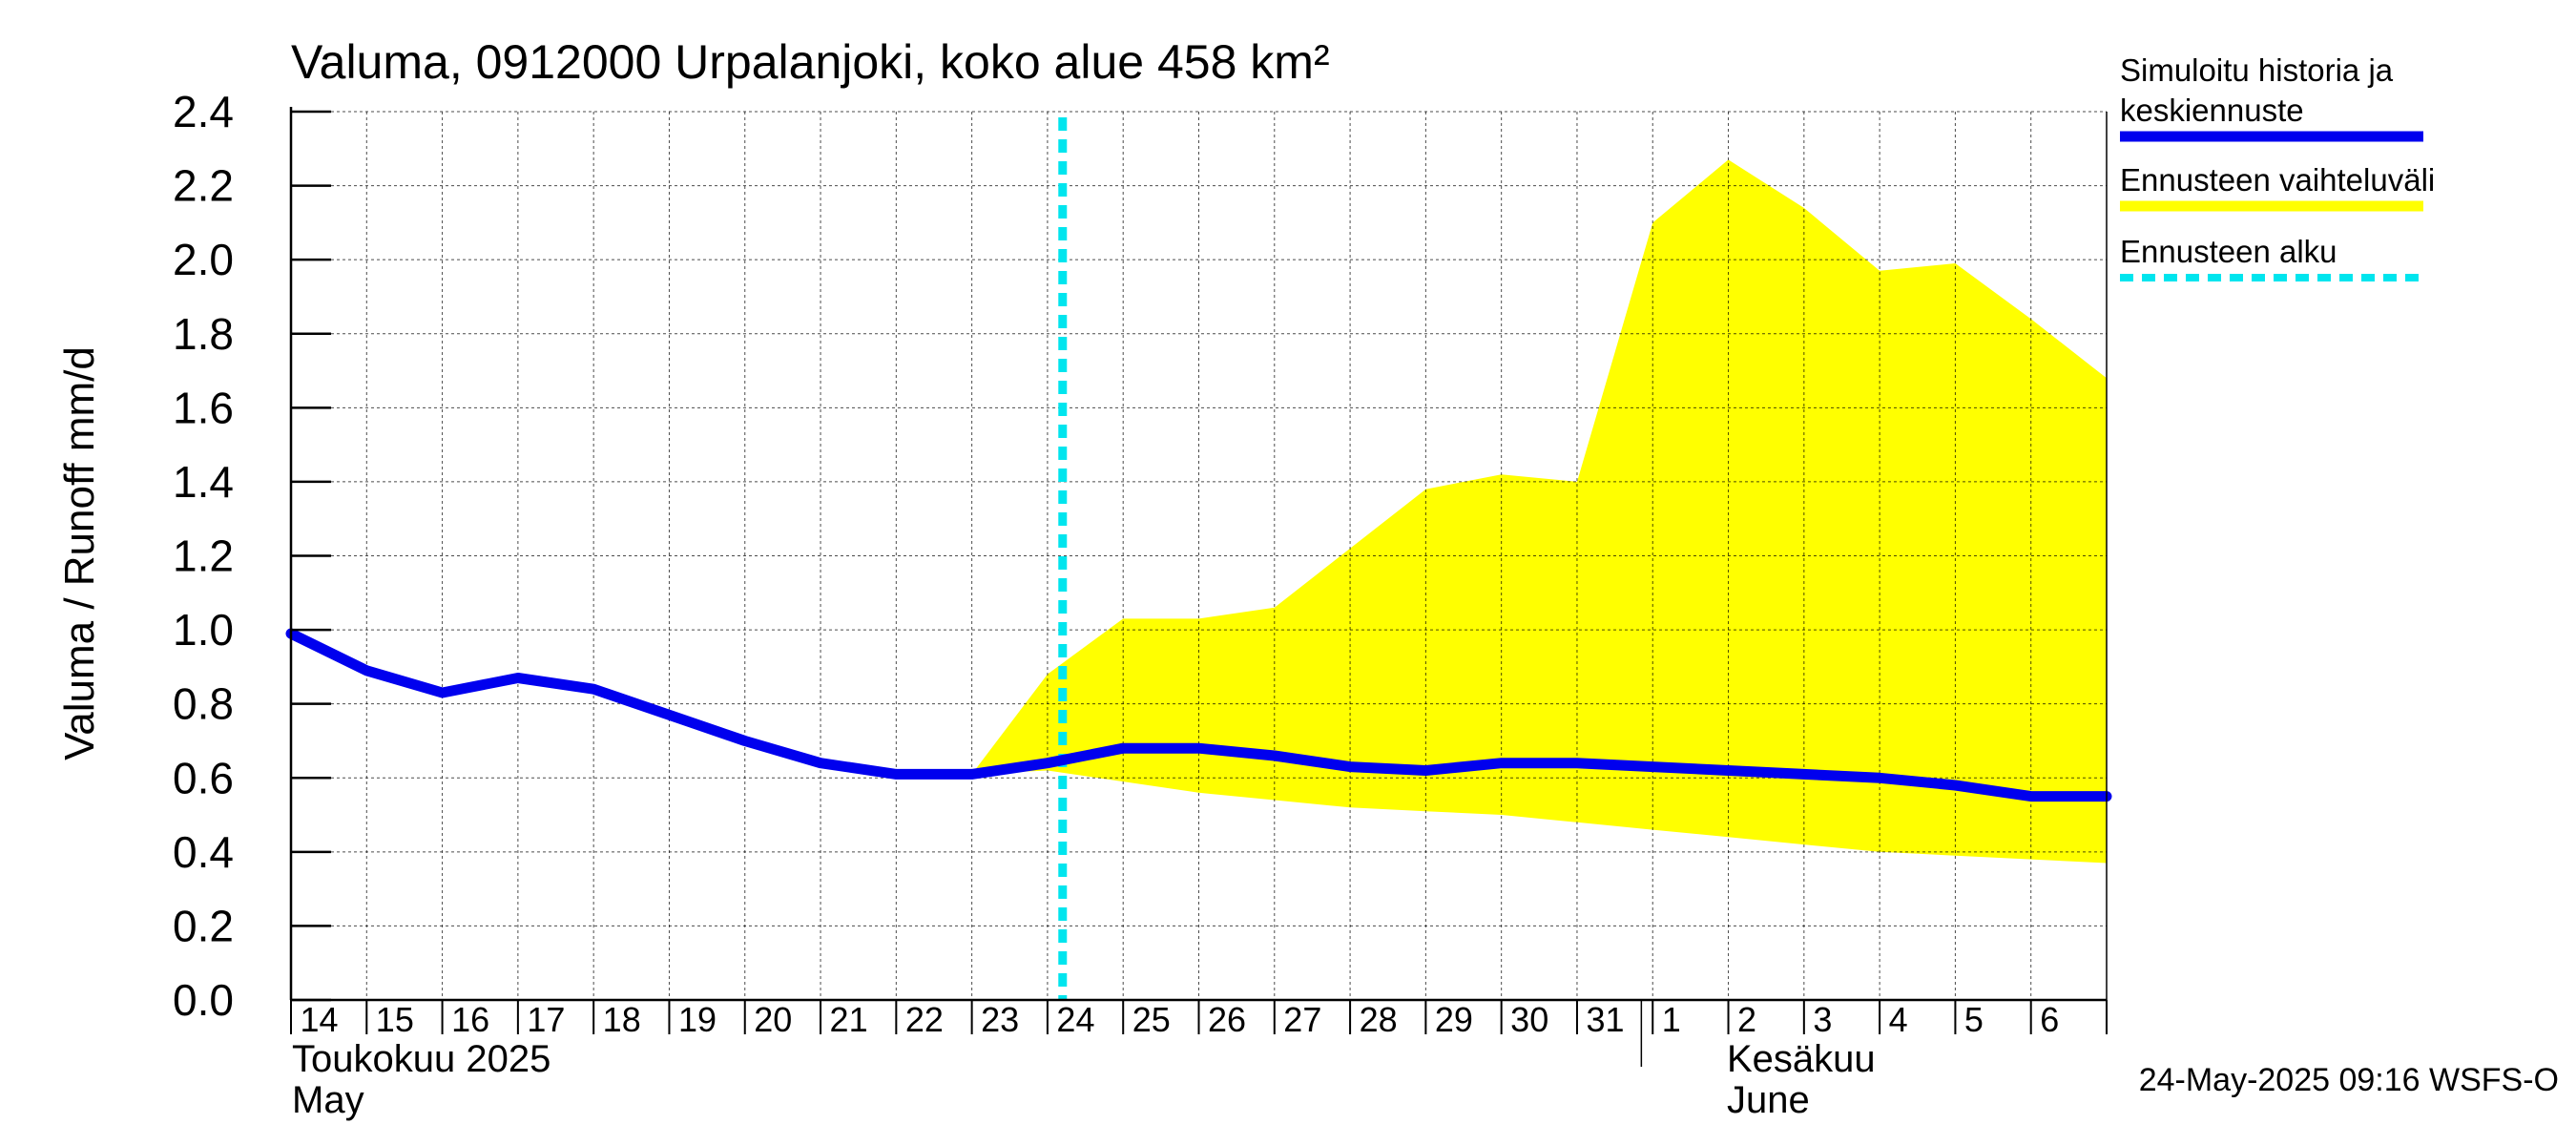 This screenshot has width=2576, height=1145. I want to click on month-label-june-fi: Kesäkuu, so click(1801, 1059).